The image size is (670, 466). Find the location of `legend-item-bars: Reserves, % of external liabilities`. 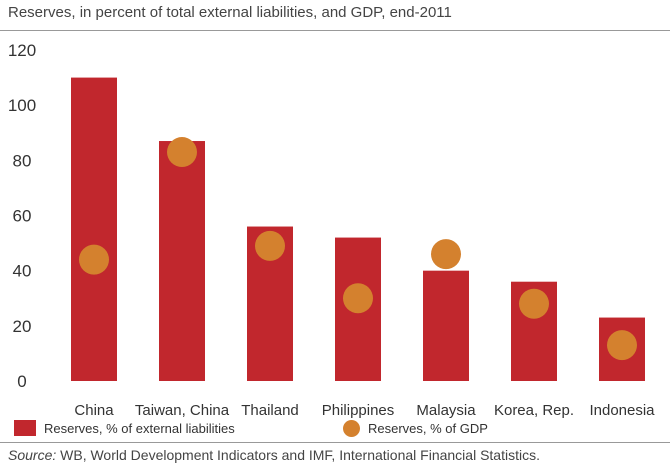

legend-item-bars: Reserves, % of external liabilities is located at coordinates (124, 428).